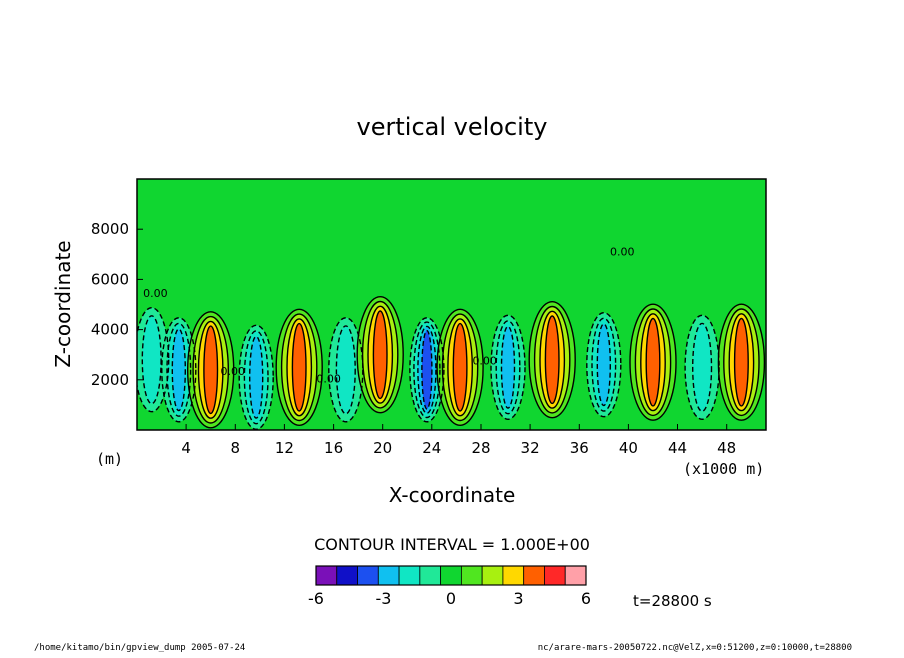 The image size is (904, 658). Describe the element at coordinates (109, 459) in the screenshot. I see `x-unit-left: (m)` at that location.